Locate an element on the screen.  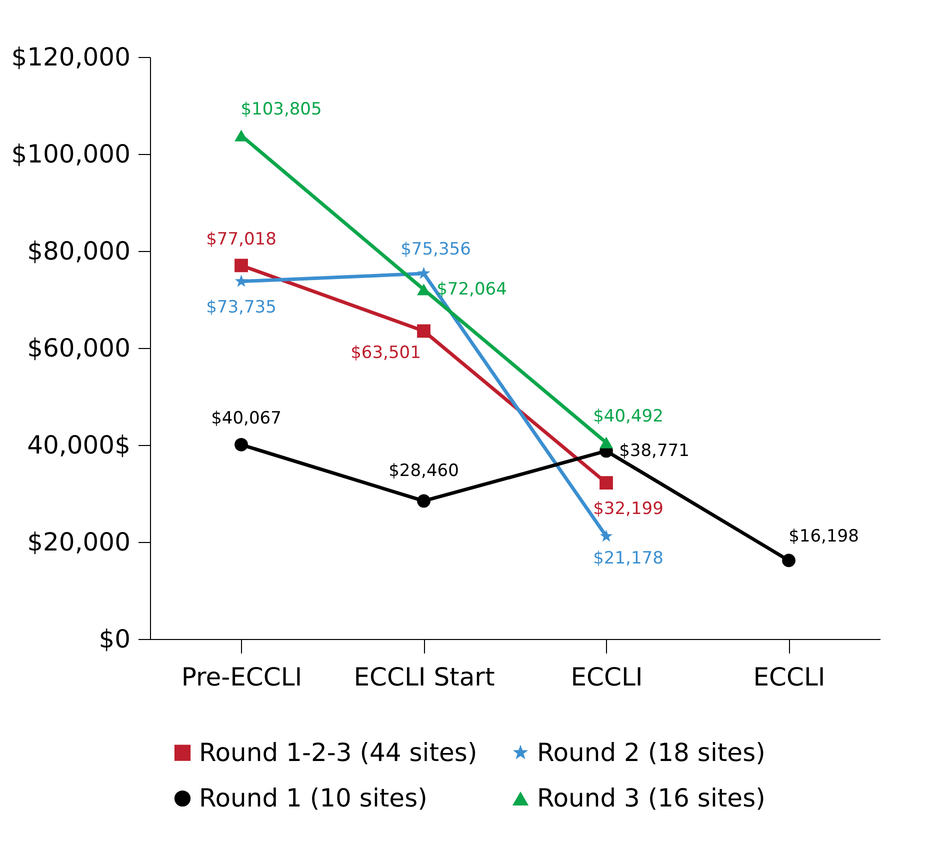
legend-label: Round 1 (10 sites) is located at coordinates (313, 798).